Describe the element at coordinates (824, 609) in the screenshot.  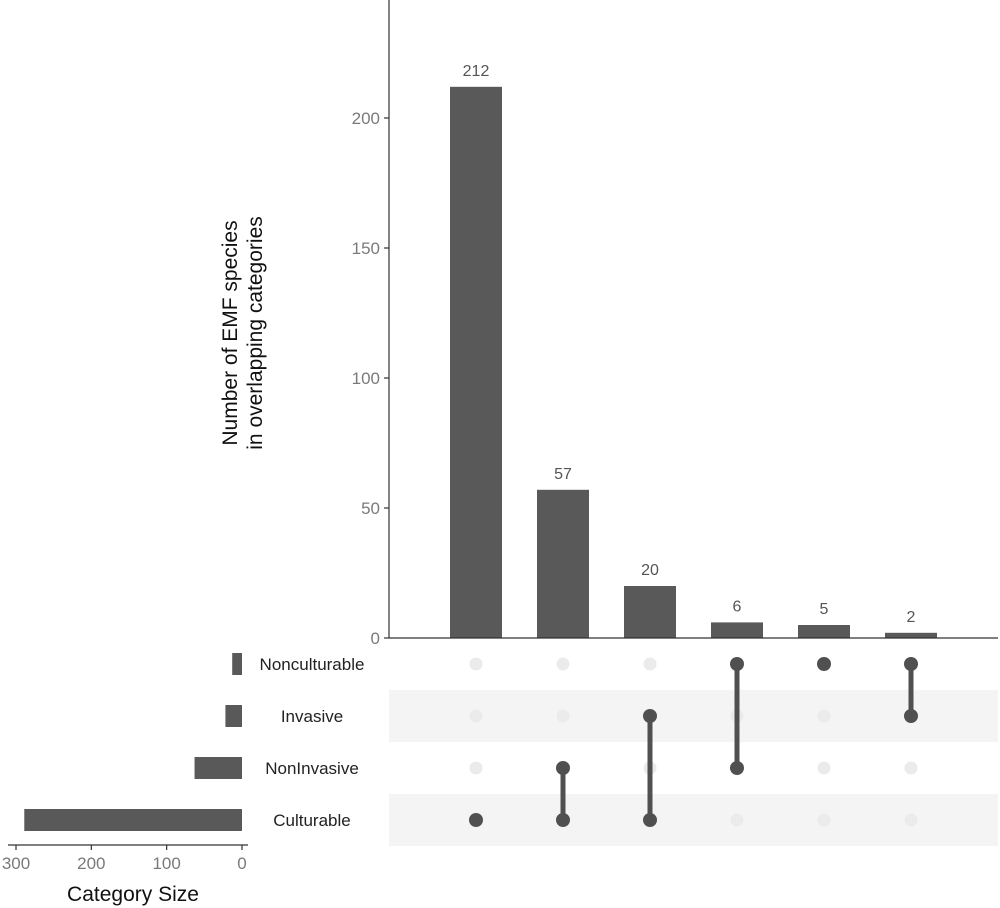
I see `intersection-bar-label-4: 5` at that location.